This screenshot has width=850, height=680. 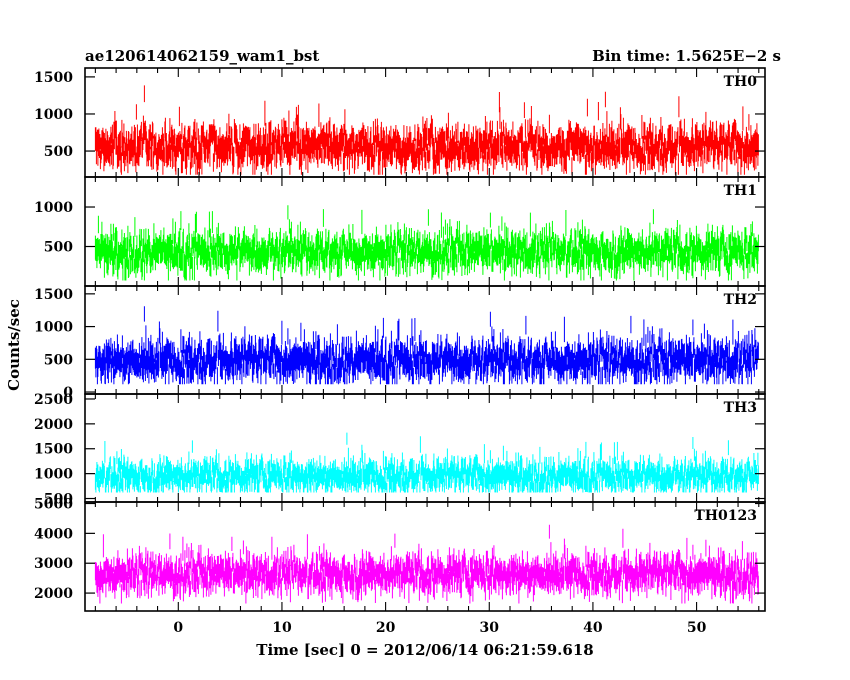 What do you see at coordinates (282, 628) in the screenshot?
I see `x-tick-label: 10` at bounding box center [282, 628].